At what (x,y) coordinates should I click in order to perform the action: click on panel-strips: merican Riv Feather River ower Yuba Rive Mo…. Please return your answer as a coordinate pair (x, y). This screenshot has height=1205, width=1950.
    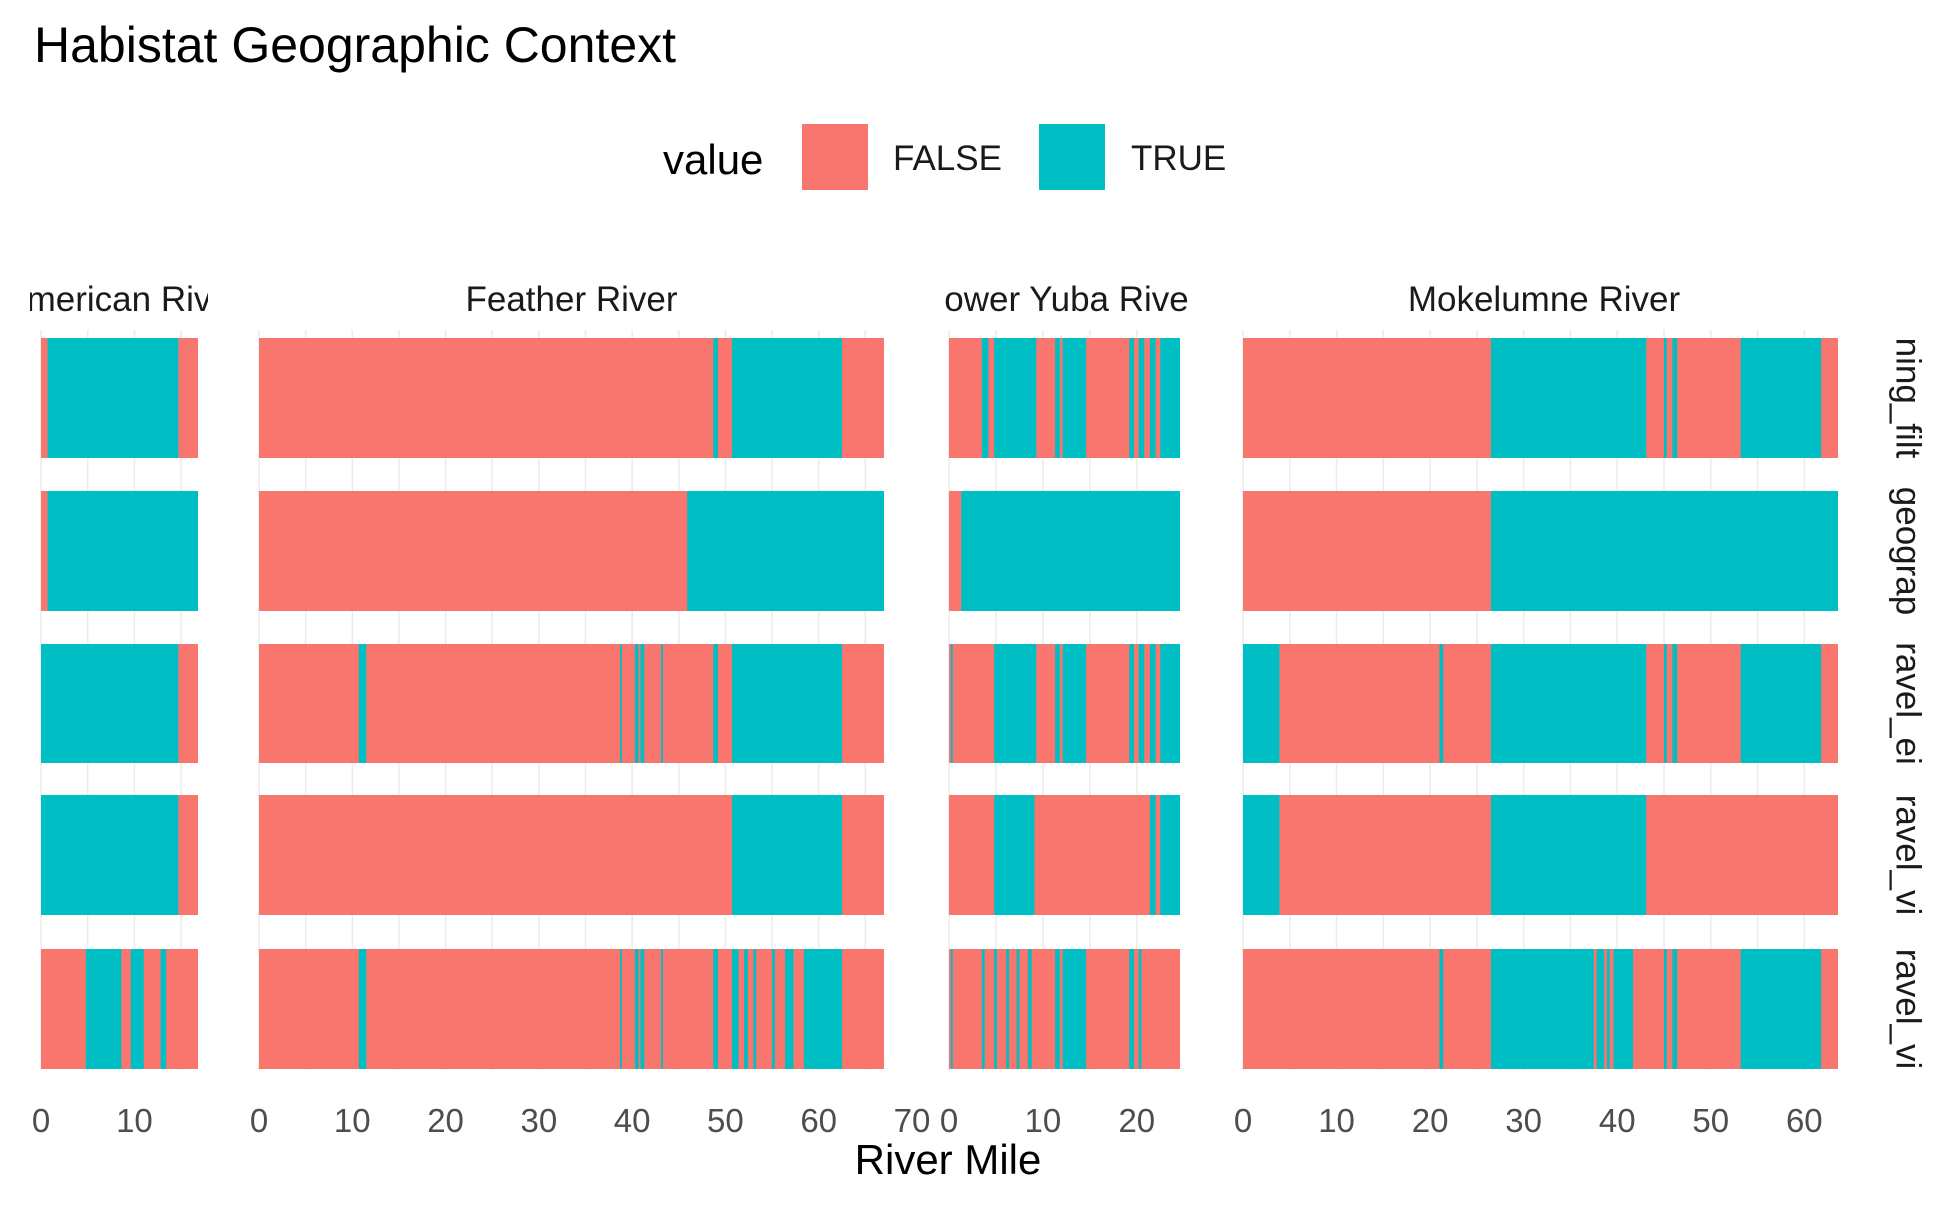
    Looking at the image, I should click on (854, 299).